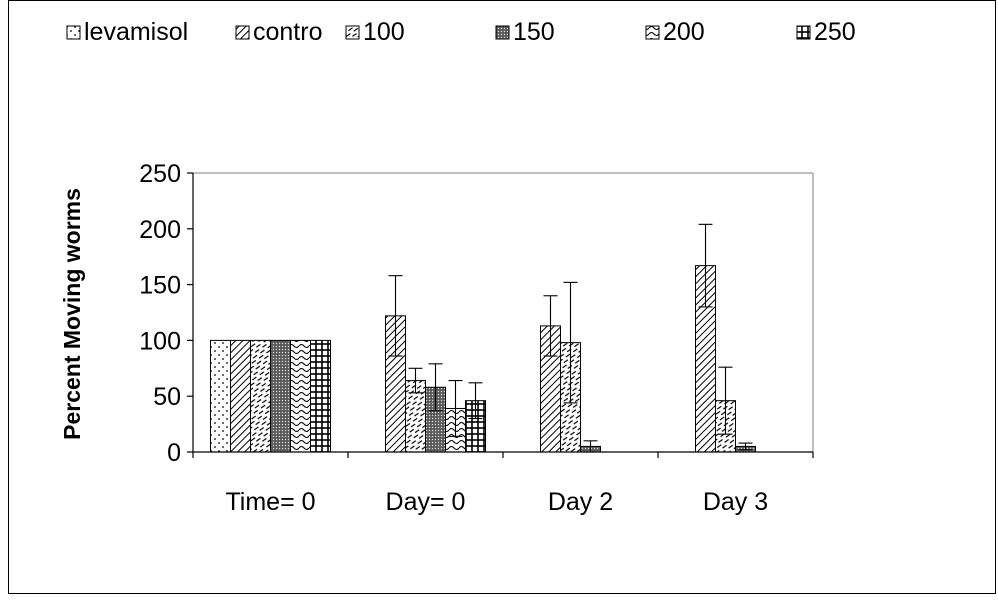  What do you see at coordinates (160, 286) in the screenshot?
I see `y-tick-label: 150` at bounding box center [160, 286].